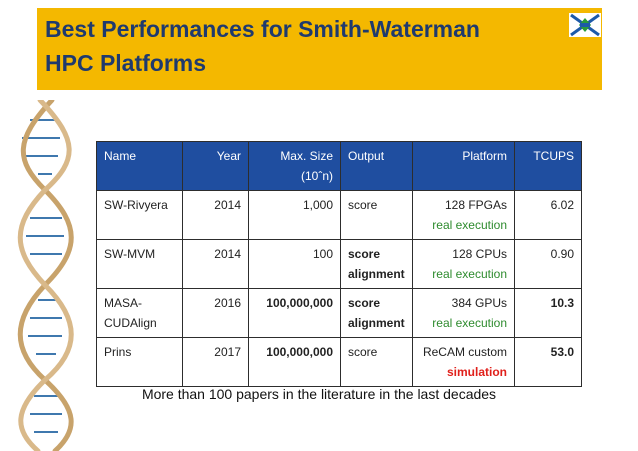 The height and width of the screenshot is (451, 638). I want to click on cell-platform-value: 128 FPGAs, so click(475, 205).